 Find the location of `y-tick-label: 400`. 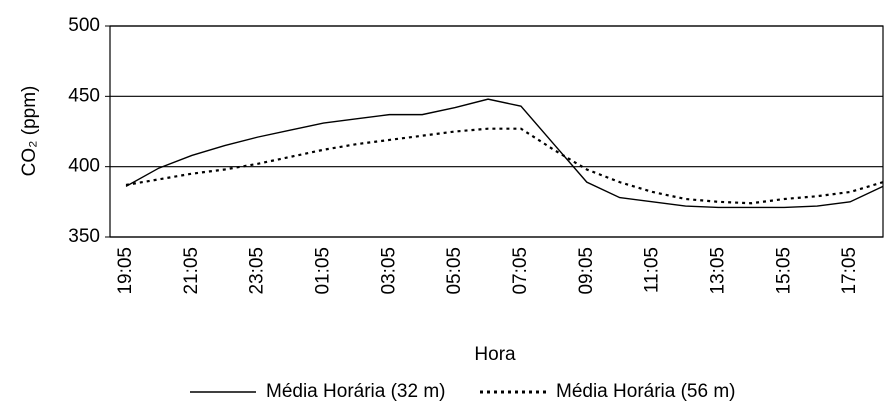

y-tick-label: 400 is located at coordinates (84, 166).